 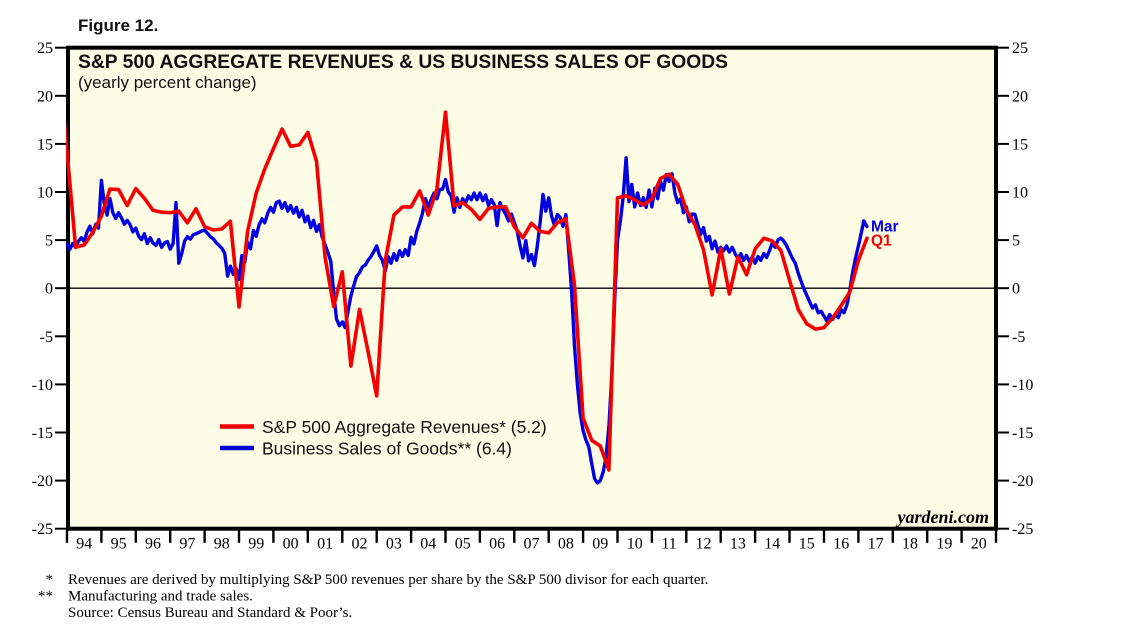 What do you see at coordinates (738, 544) in the screenshot?
I see `svg-text: 13` at bounding box center [738, 544].